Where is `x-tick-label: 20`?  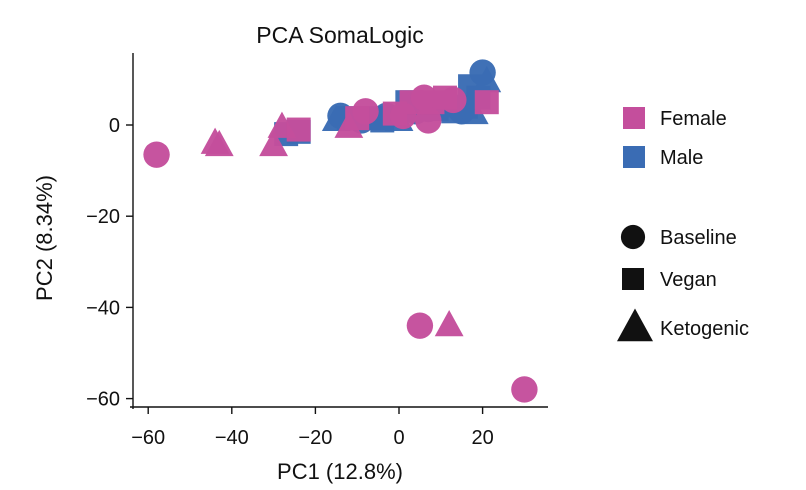 x-tick-label: 20 is located at coordinates (482, 438).